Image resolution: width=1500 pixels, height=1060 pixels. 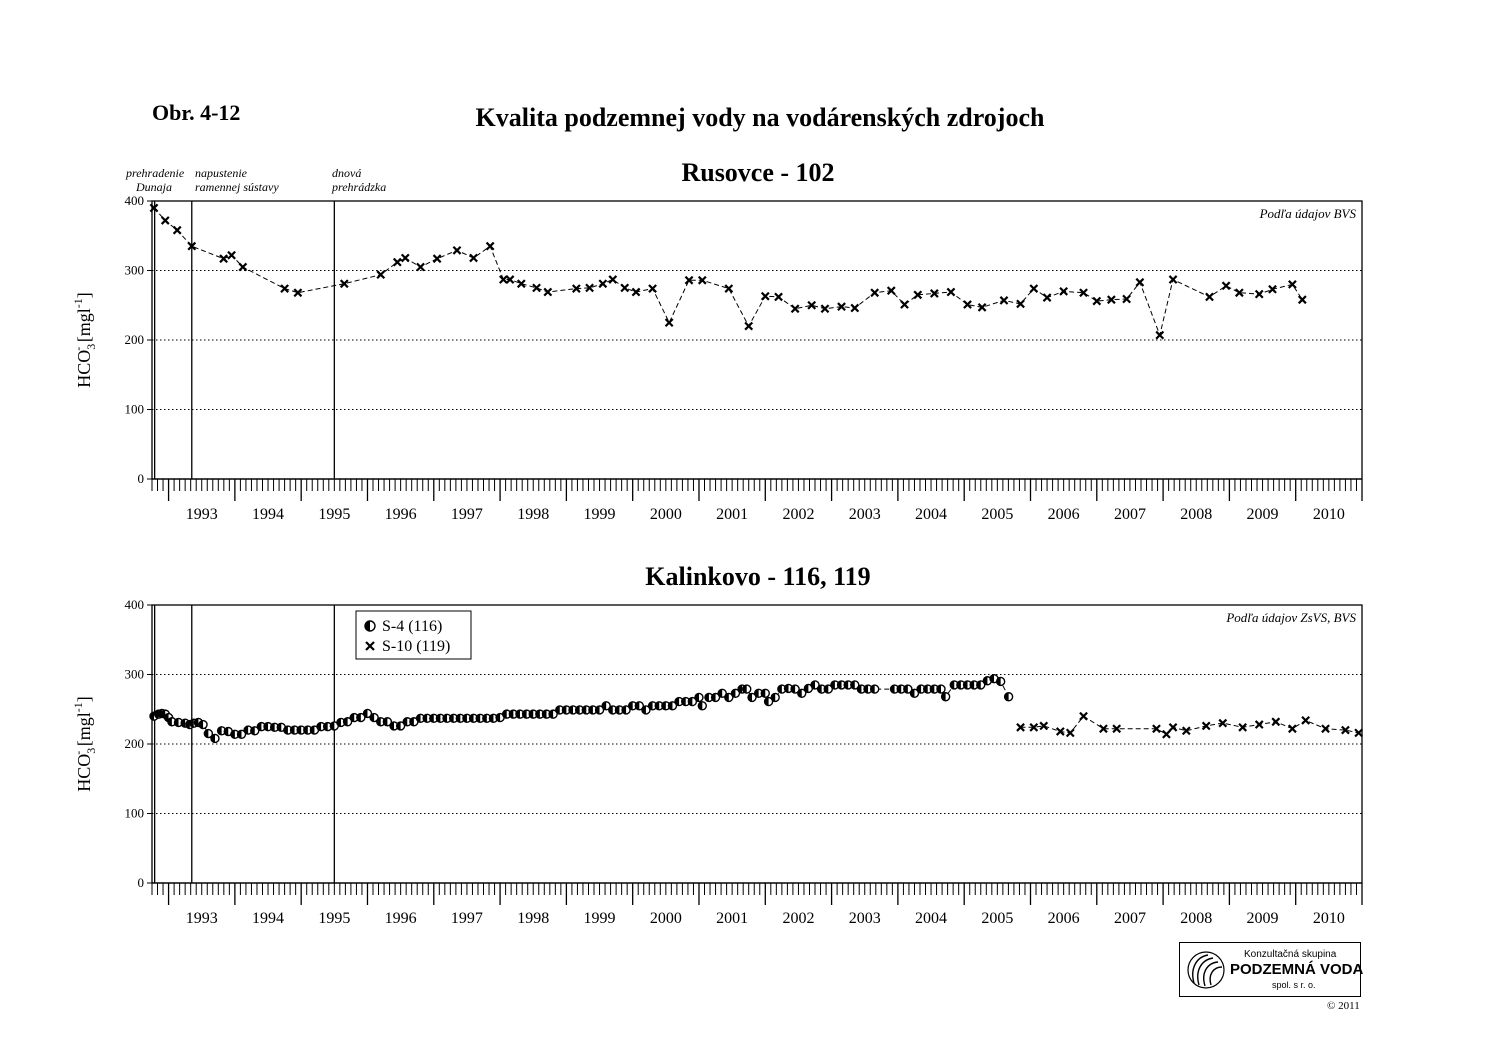 I want to click on y-tick-label: 100, so click(x=135, y=409).